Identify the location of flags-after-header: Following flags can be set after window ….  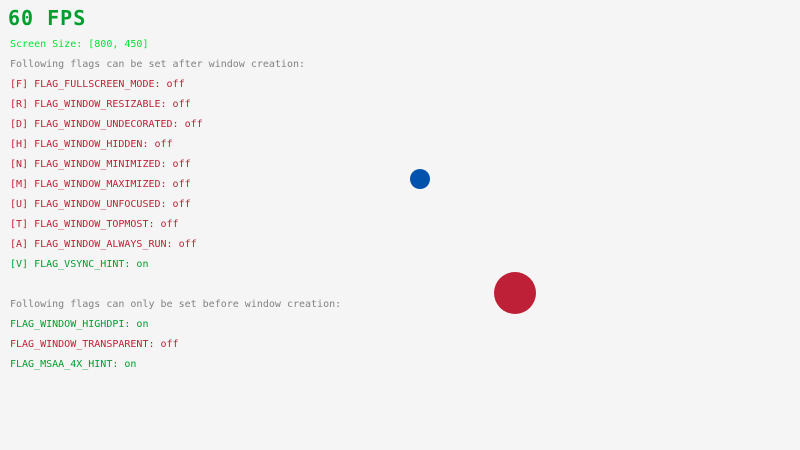
(158, 64).